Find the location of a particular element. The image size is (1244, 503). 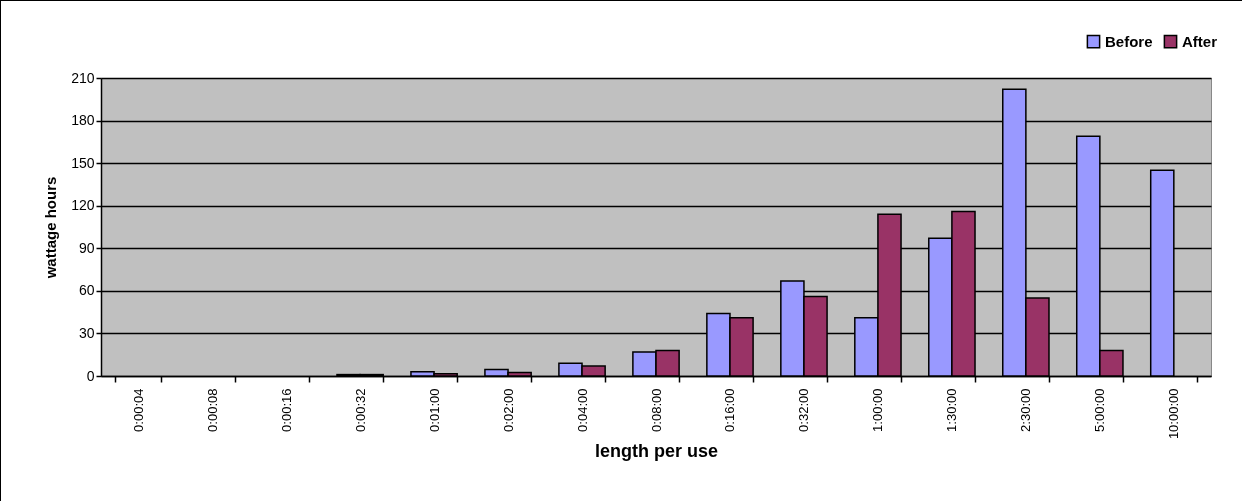

x-tick-label: 0:04:00 is located at coordinates (582, 410).